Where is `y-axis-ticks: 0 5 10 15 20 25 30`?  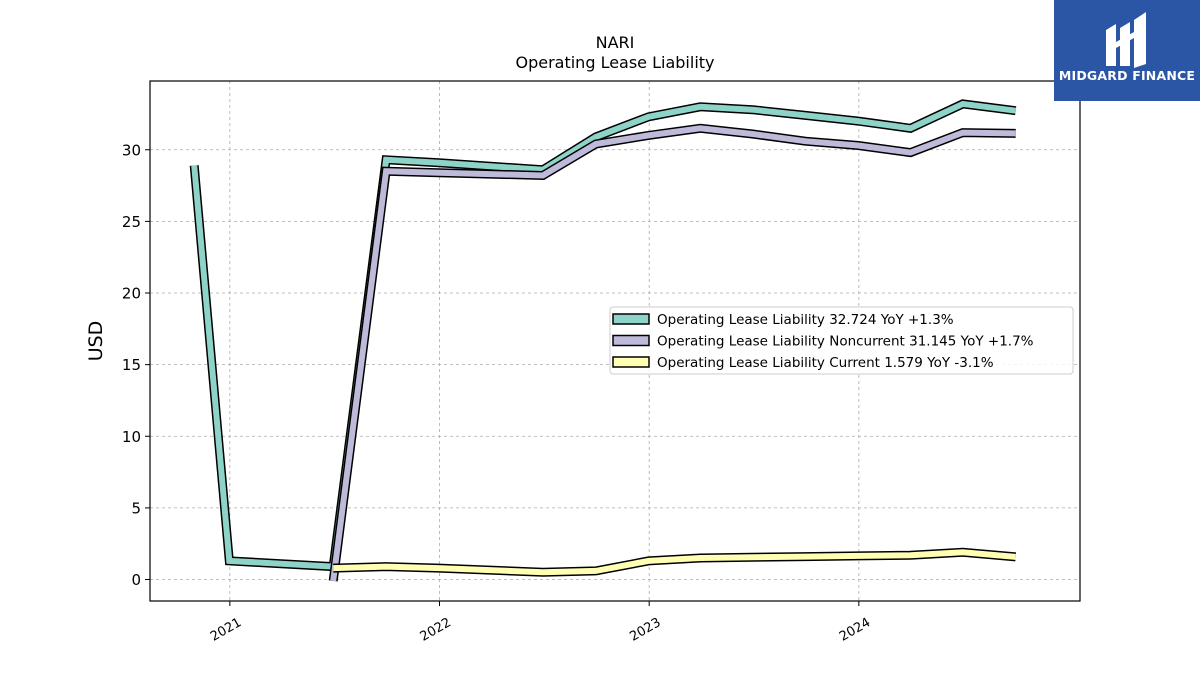 y-axis-ticks: 0 5 10 15 20 25 30 is located at coordinates (136, 365).